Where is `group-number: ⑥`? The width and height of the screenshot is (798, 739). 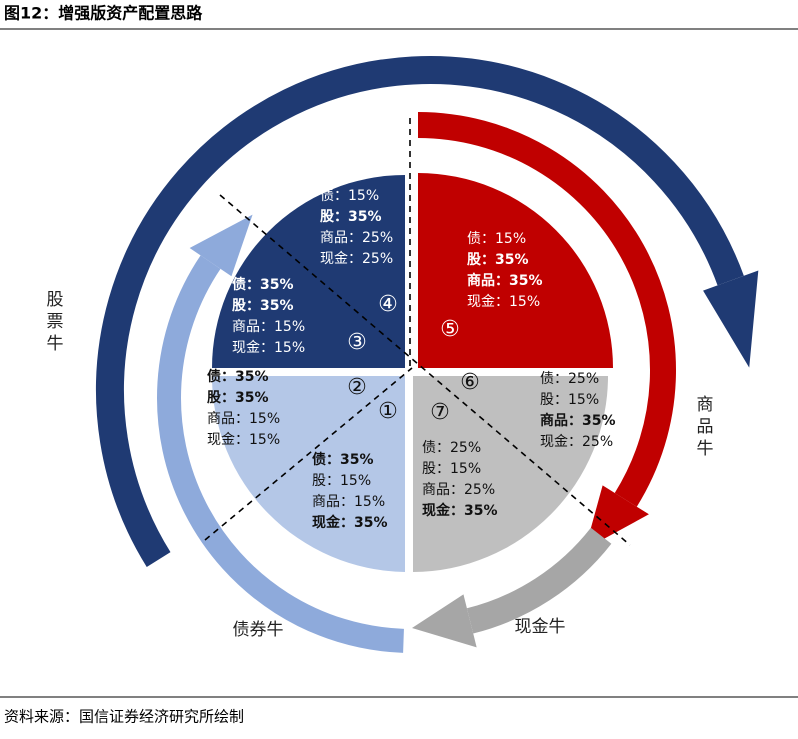 group-number: ⑥ is located at coordinates (470, 382).